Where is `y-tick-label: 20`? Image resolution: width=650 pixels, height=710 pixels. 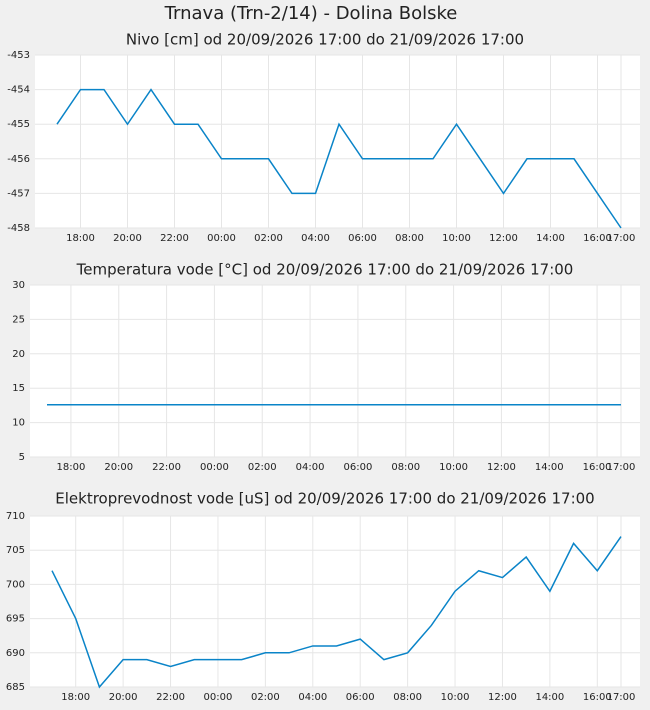
y-tick-label: 20 is located at coordinates (18, 354).